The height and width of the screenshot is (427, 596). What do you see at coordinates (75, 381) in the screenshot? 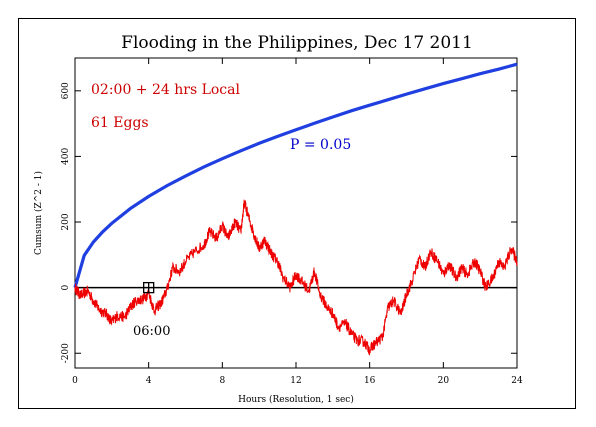
I see `x-tick-label: 0` at bounding box center [75, 381].